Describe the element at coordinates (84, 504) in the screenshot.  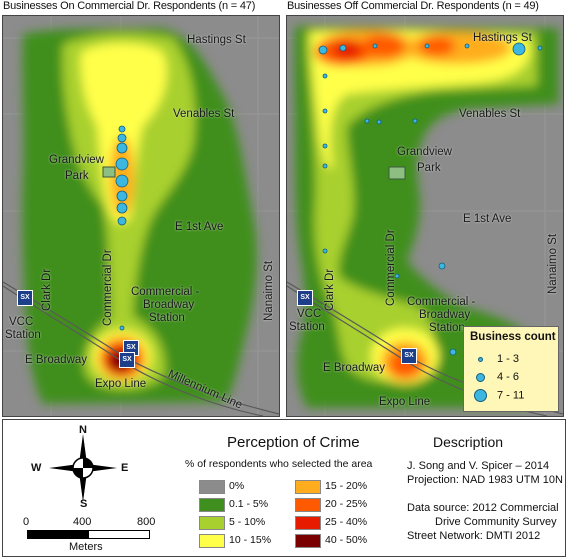
I see `compass-s: S` at that location.